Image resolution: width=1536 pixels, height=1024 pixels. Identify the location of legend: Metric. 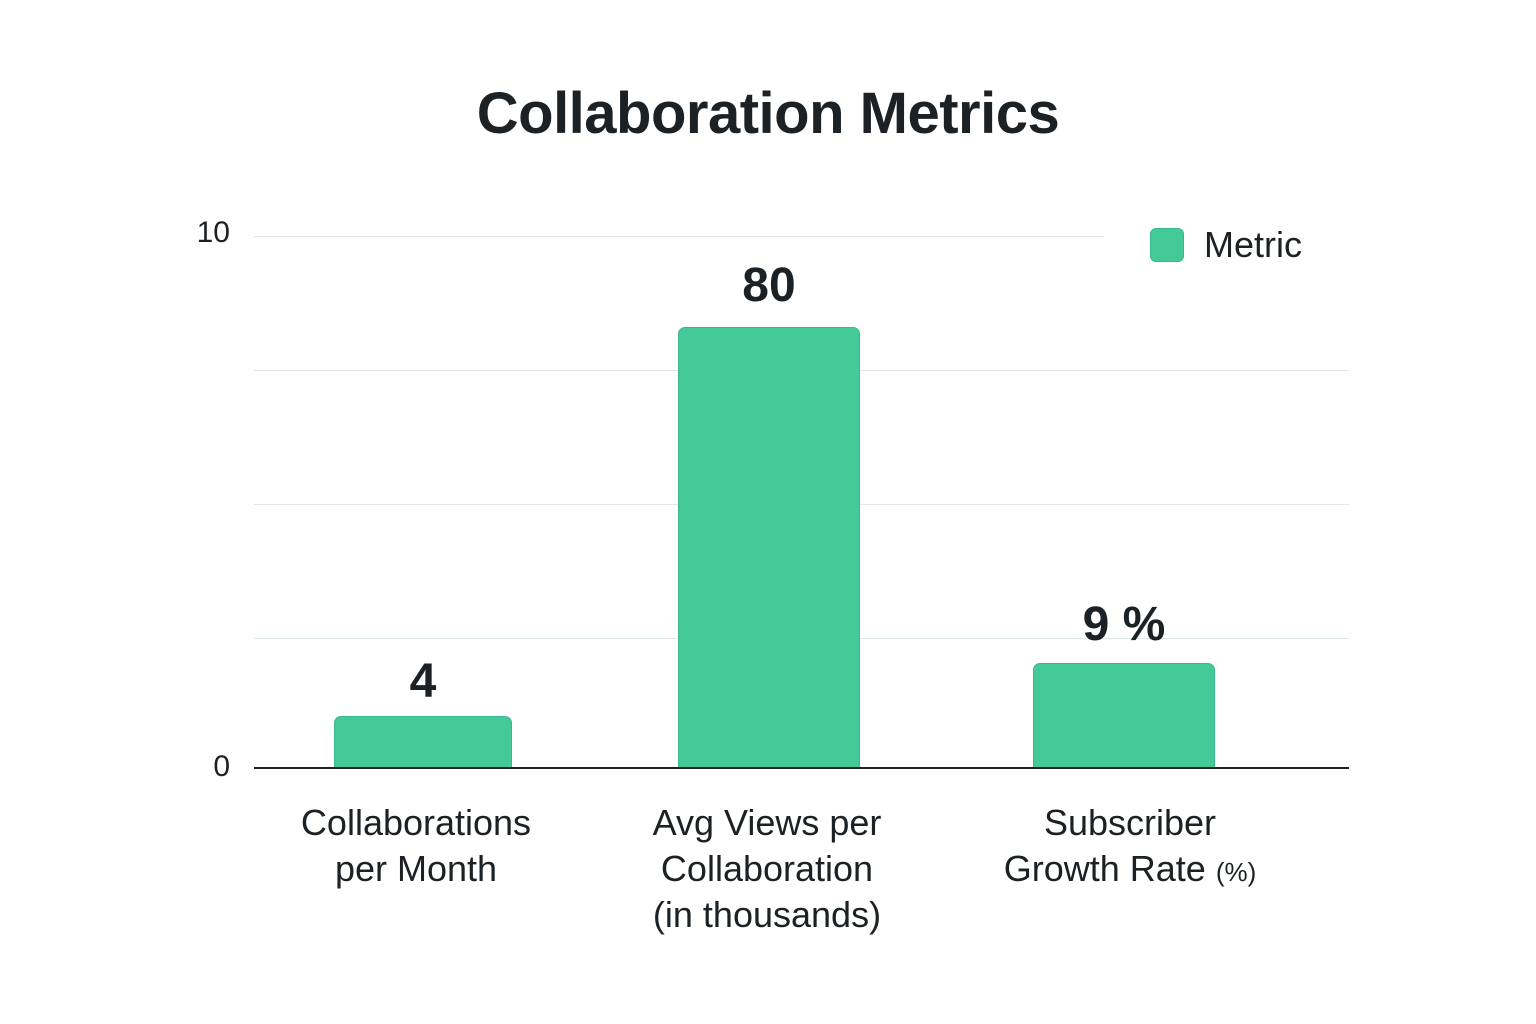
(1226, 245).